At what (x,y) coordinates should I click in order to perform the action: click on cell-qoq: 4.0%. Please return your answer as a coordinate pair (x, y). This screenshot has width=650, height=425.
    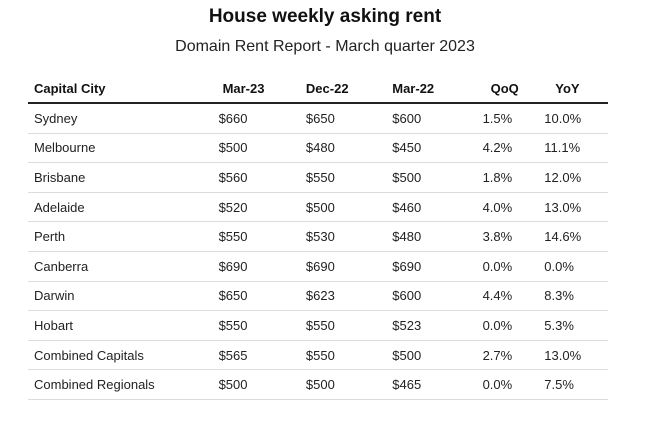
    Looking at the image, I should click on (511, 207).